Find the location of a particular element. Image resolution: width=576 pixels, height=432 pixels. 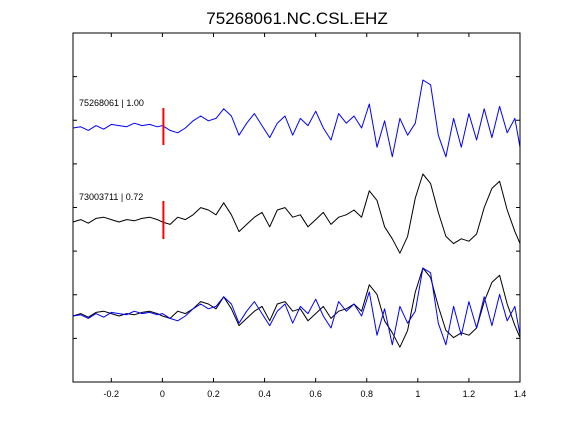

x-tick-label: 1.4 is located at coordinates (520, 394).